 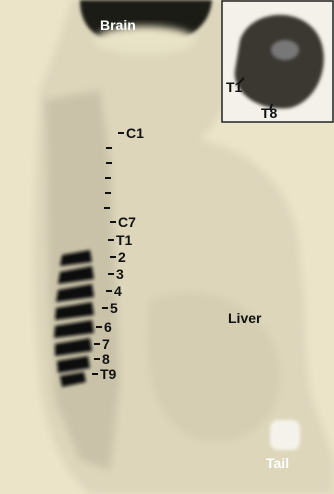 What do you see at coordinates (122, 257) in the screenshot?
I see `vertebra-label: 2` at bounding box center [122, 257].